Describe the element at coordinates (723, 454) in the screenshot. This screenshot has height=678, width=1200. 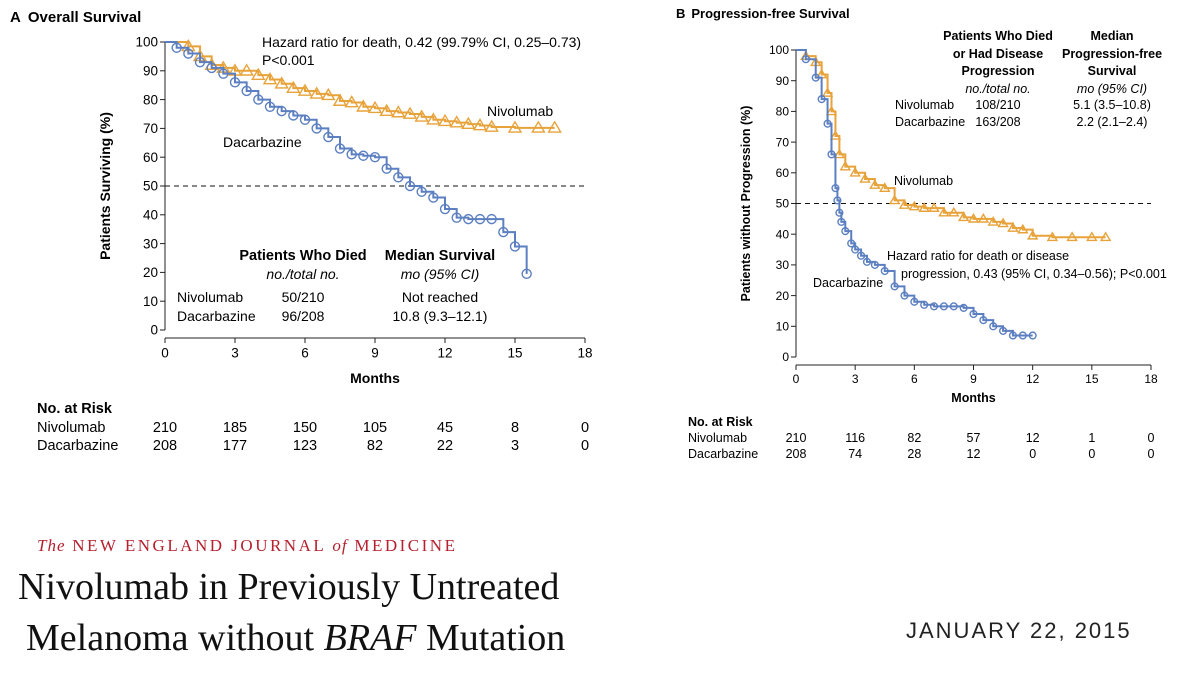
I see `risk-row-name: Dacarbazine` at that location.